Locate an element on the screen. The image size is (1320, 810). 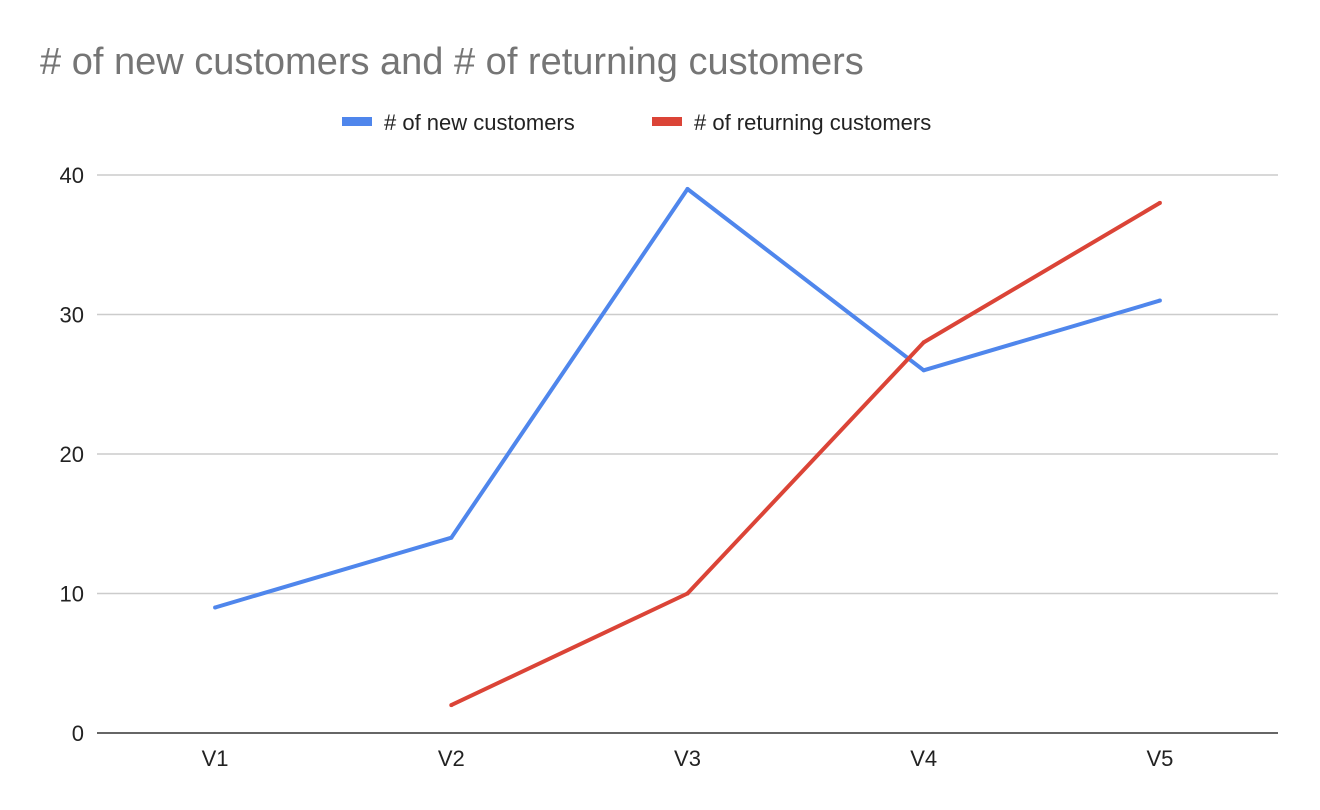
x-axis-ticks: V1 V2 V3 V4 V5 is located at coordinates (688, 758).